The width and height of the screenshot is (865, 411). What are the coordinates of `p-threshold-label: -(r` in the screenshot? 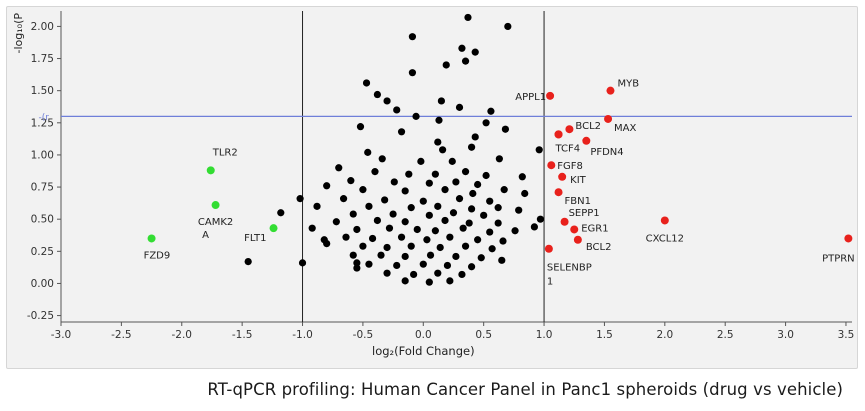 It's located at (44, 118).